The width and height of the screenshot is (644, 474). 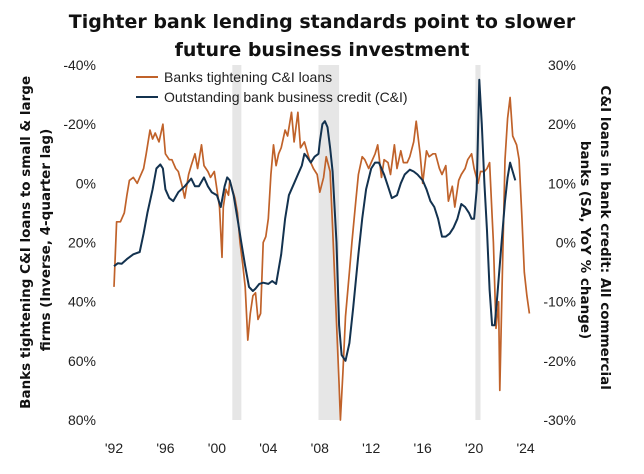 I want to click on x-tick-label: '92, so click(x=114, y=448).